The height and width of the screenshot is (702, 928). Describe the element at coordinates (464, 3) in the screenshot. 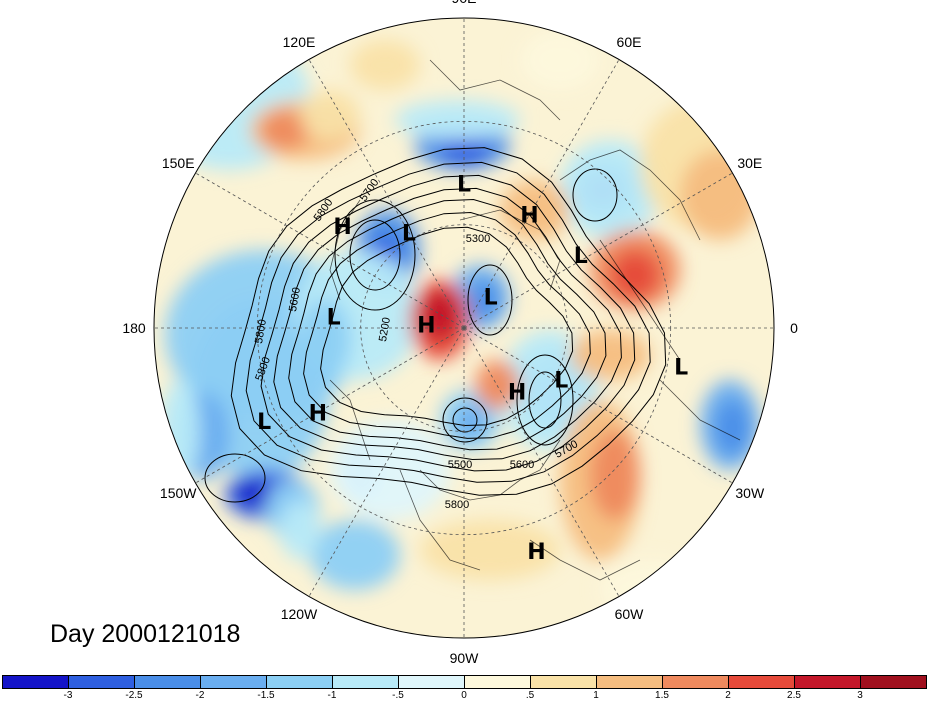

I see `longitude-label: 90E` at that location.